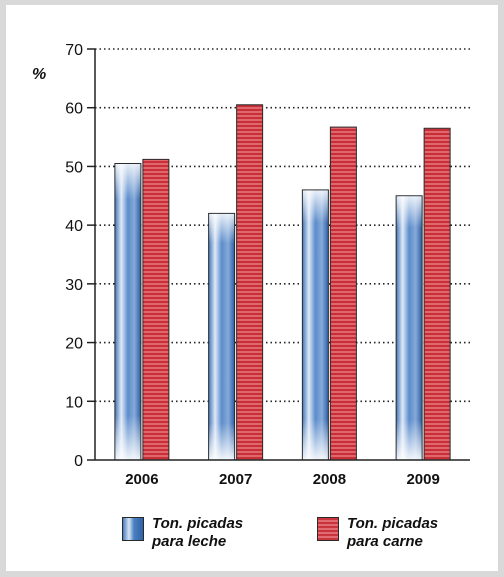 This screenshot has width=504, height=577. I want to click on legend-item-carne: Ton. picadas para carne, so click(392, 533).